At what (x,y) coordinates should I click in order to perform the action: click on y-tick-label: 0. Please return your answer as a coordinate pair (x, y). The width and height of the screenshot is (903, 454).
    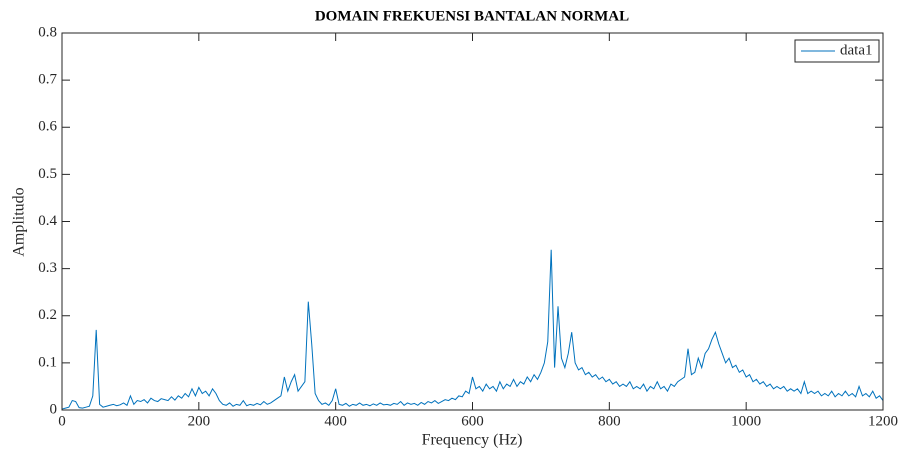
    Looking at the image, I should click on (54, 409).